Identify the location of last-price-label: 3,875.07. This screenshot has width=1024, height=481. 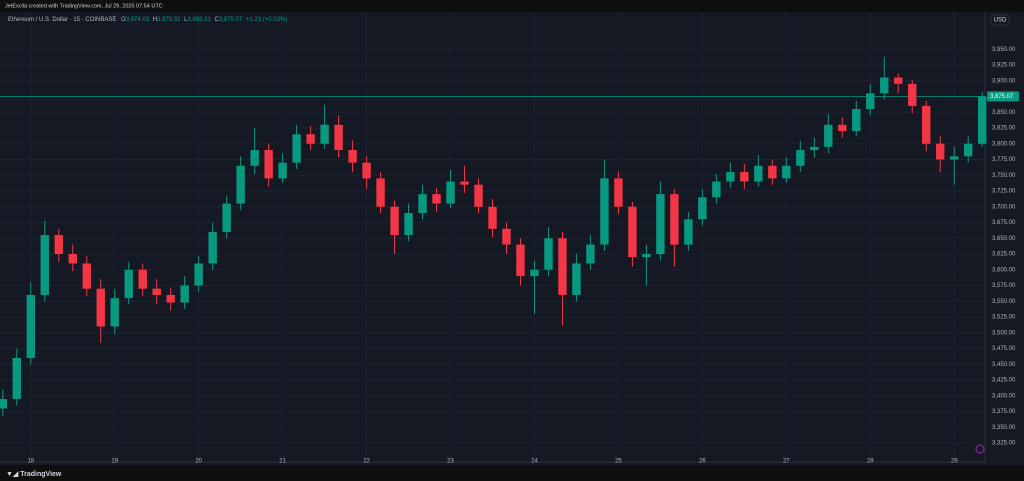
(1002, 97).